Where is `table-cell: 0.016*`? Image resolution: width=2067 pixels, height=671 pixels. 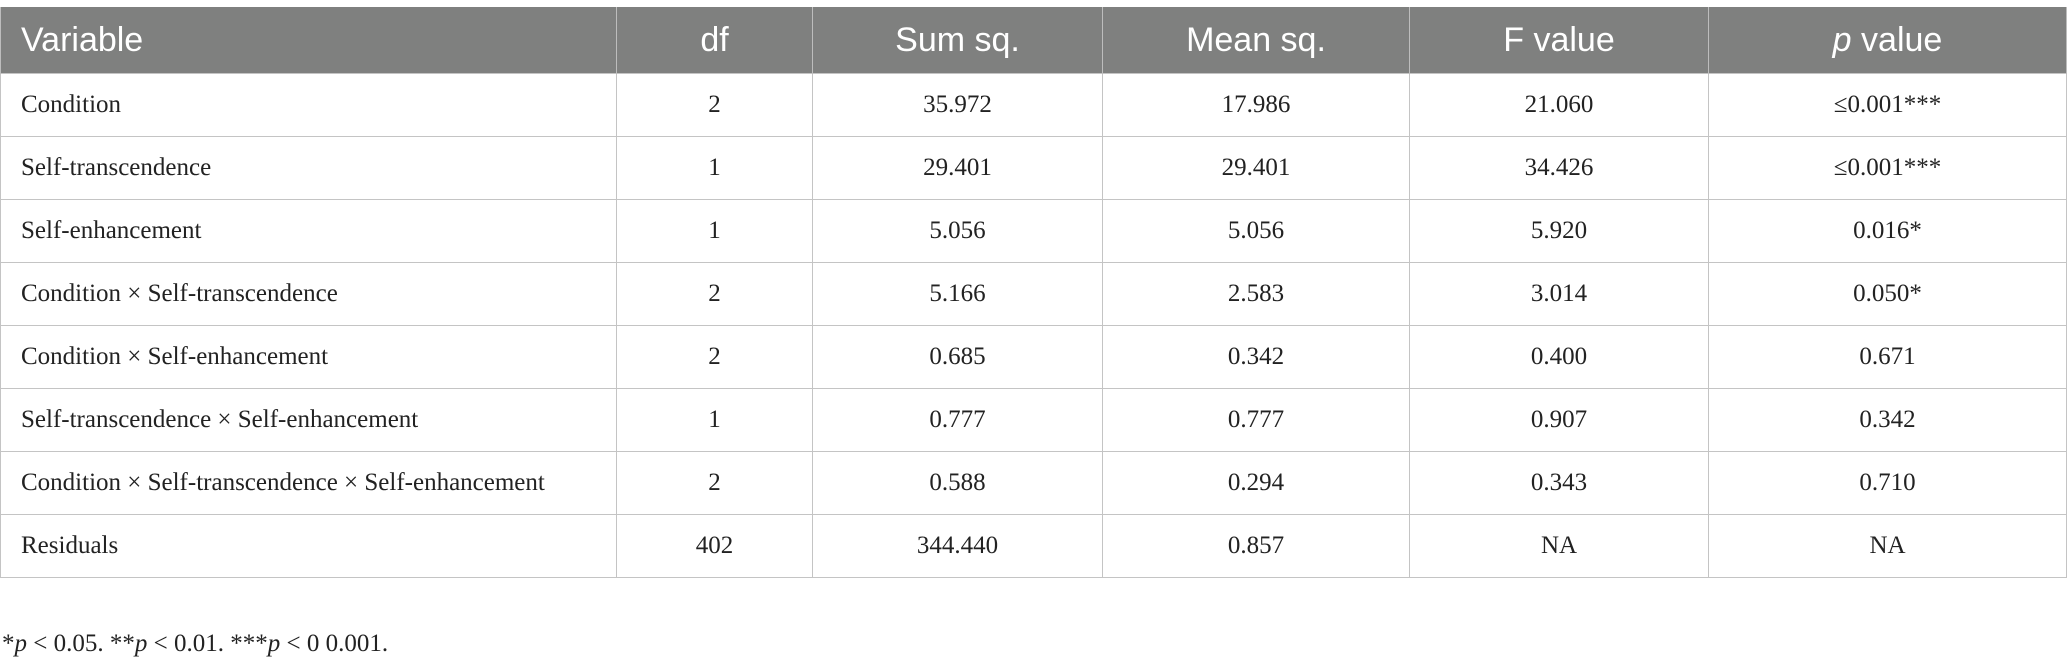
table-cell: 0.016* is located at coordinates (1887, 231).